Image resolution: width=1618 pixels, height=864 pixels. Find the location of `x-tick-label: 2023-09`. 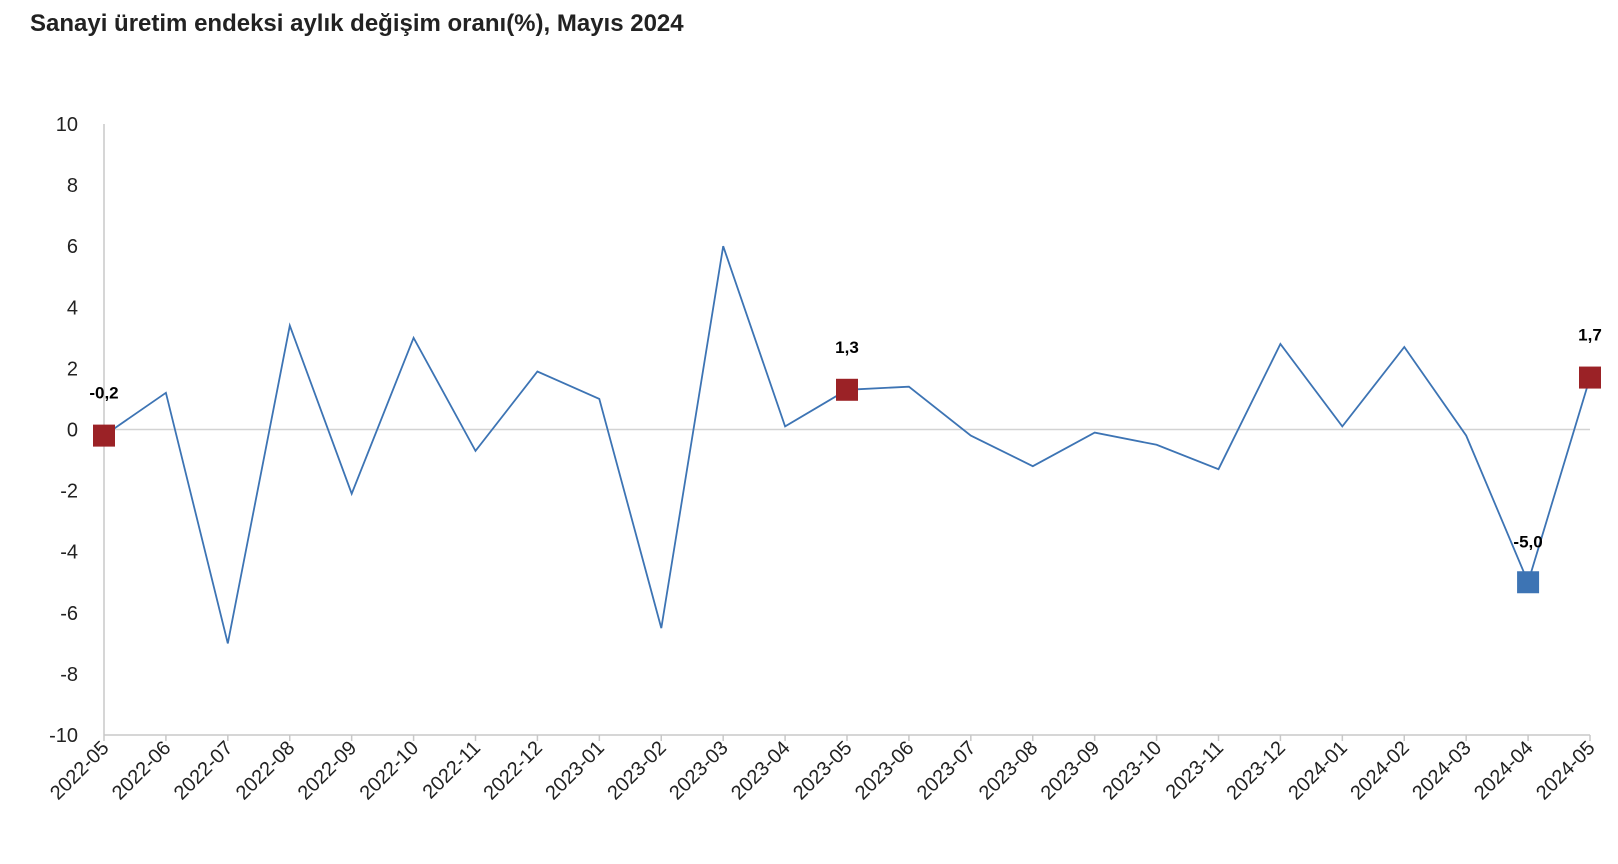

x-tick-label: 2023-09 is located at coordinates (1070, 770).